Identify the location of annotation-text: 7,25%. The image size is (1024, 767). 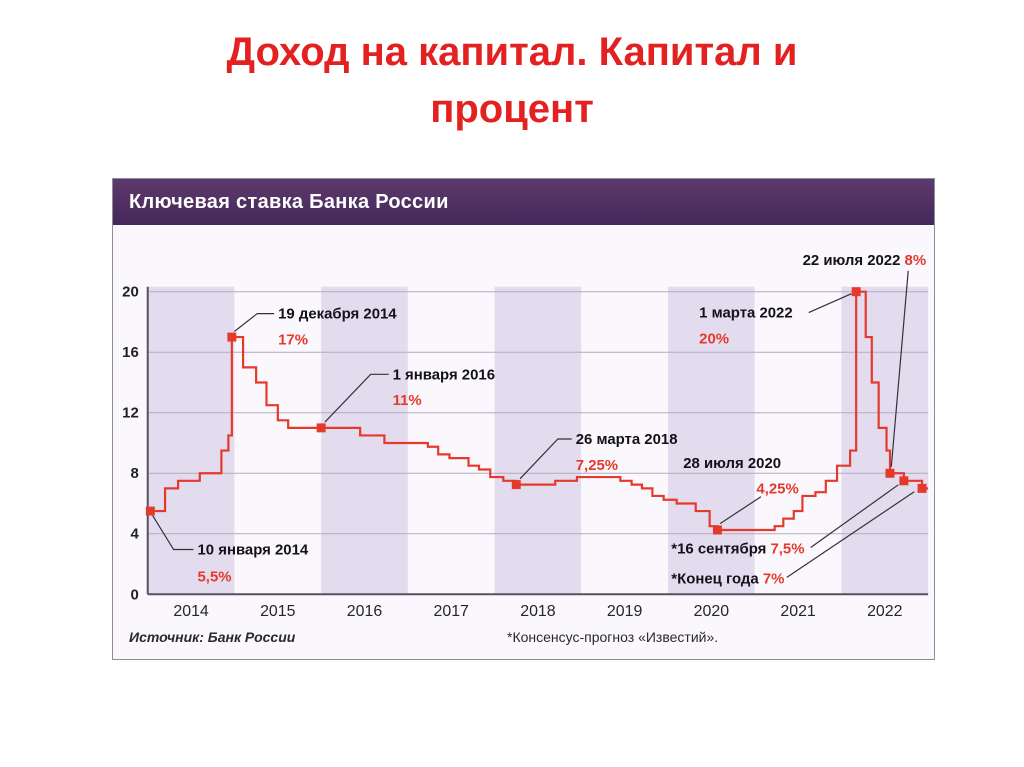
(597, 465).